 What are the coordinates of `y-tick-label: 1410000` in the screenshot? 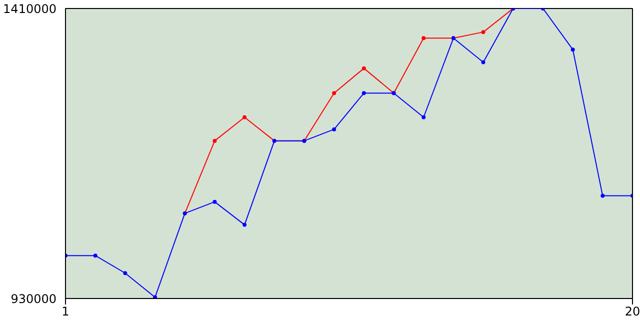 It's located at (30, 9).